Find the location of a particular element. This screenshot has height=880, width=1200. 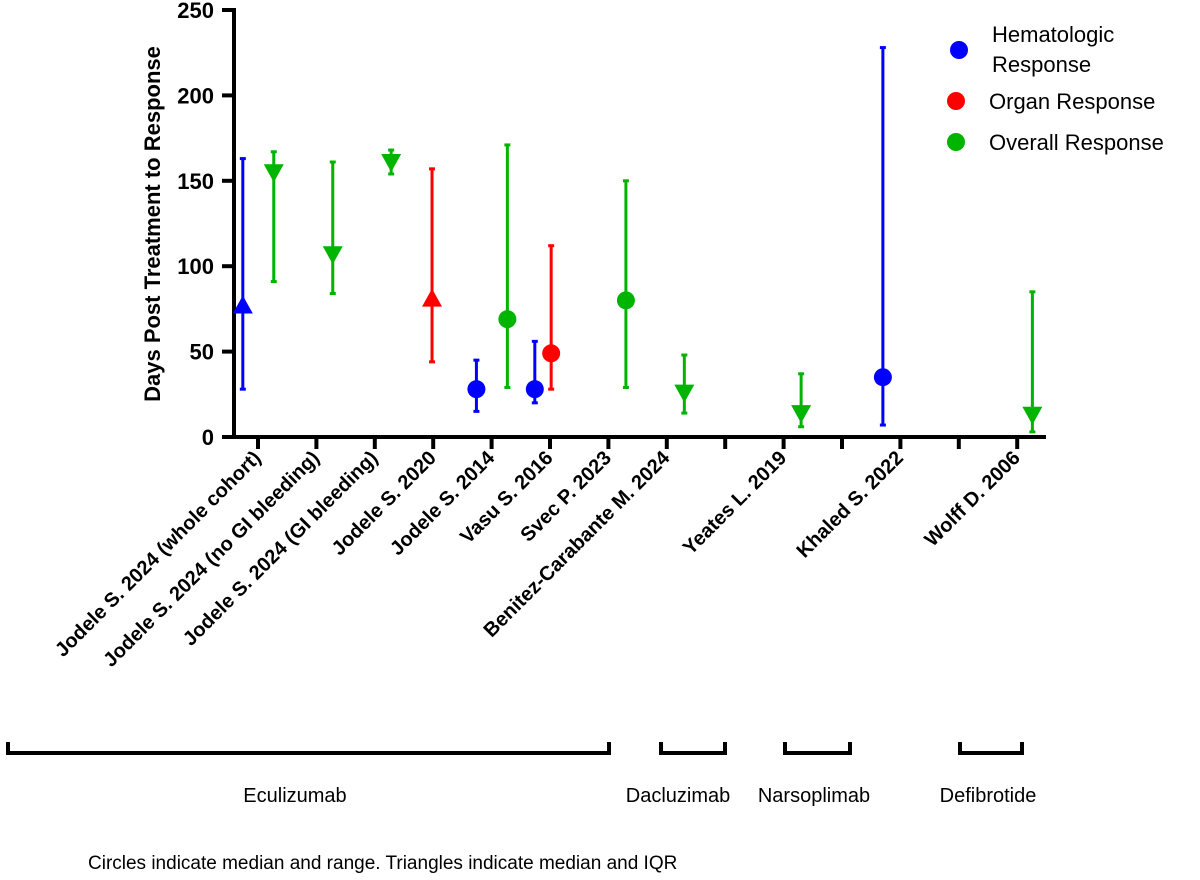

legend-label-overall: Overall Response is located at coordinates (1076, 142).